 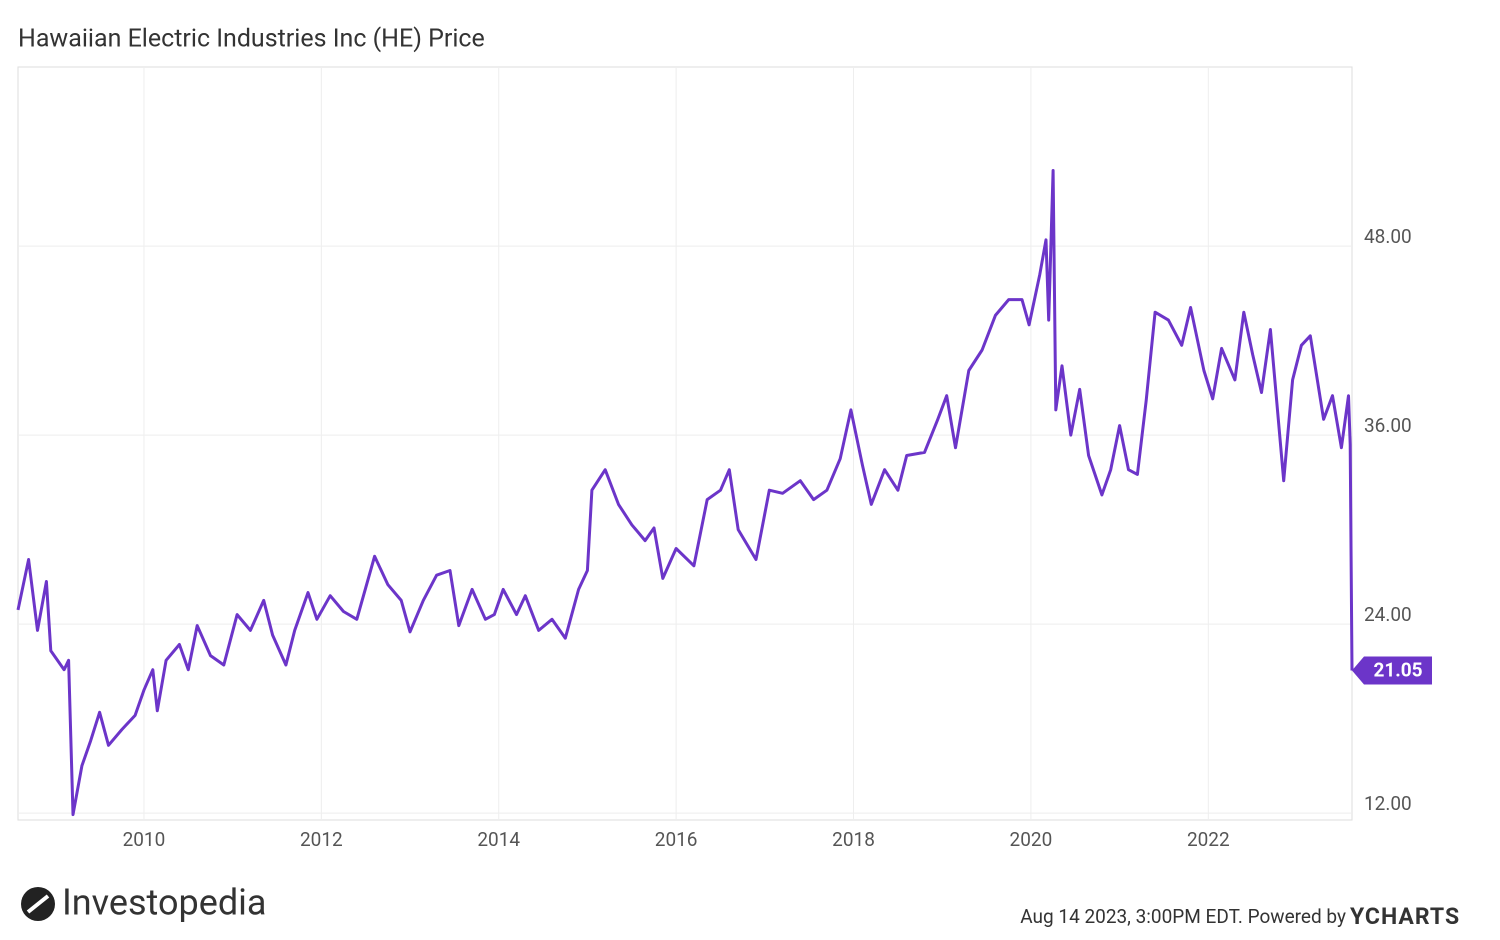 I want to click on x-tick-label: 2014, so click(x=498, y=839).